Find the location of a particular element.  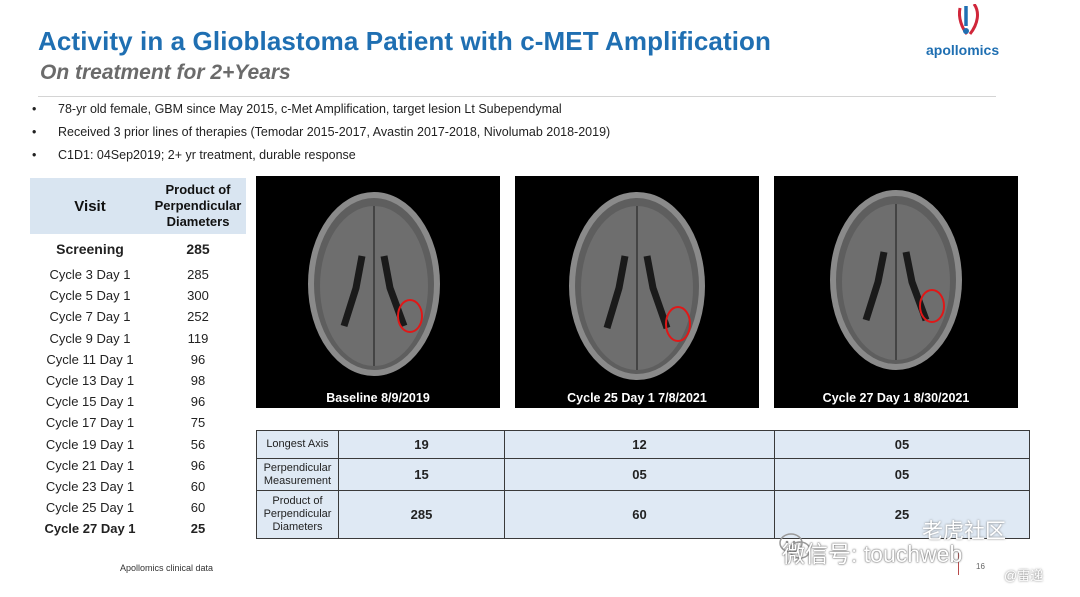

measure-row-longest-axis: Longest Axis 19 12 05 is located at coordinates (643, 444).